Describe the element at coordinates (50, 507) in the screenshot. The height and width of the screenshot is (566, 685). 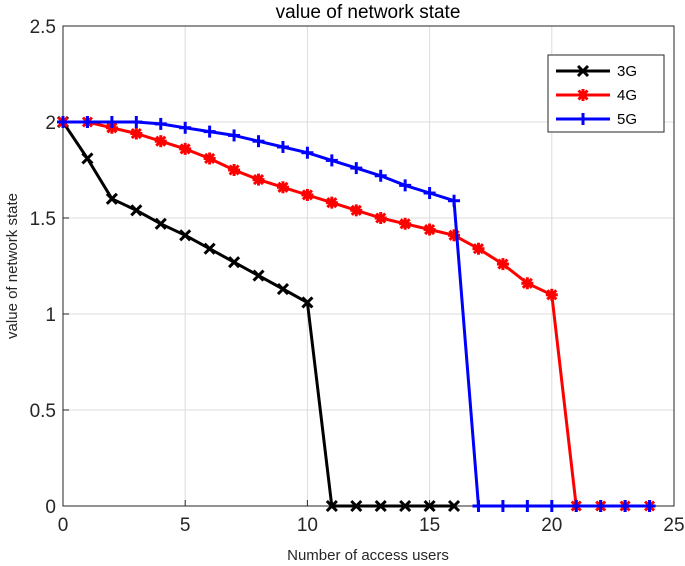
I see `y-tick-label: 0` at that location.